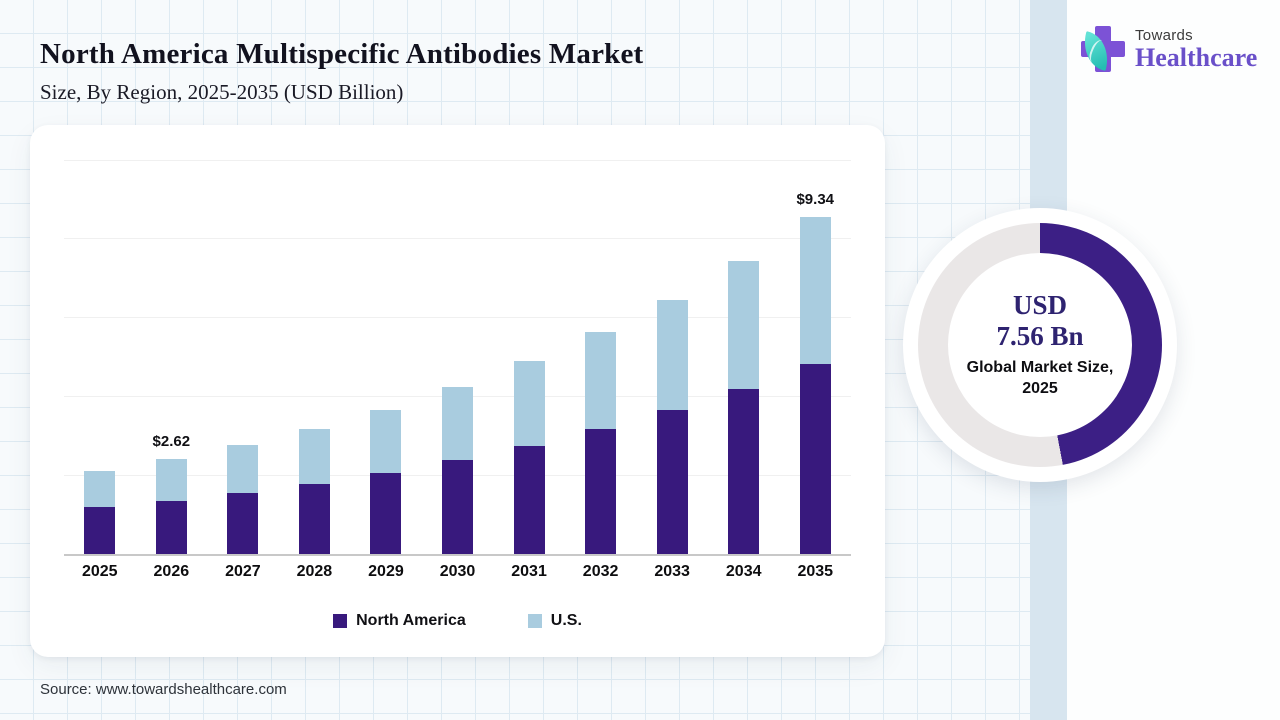  What do you see at coordinates (1040, 378) in the screenshot?
I see `donut-caption: Global Market Size, 2025` at bounding box center [1040, 378].